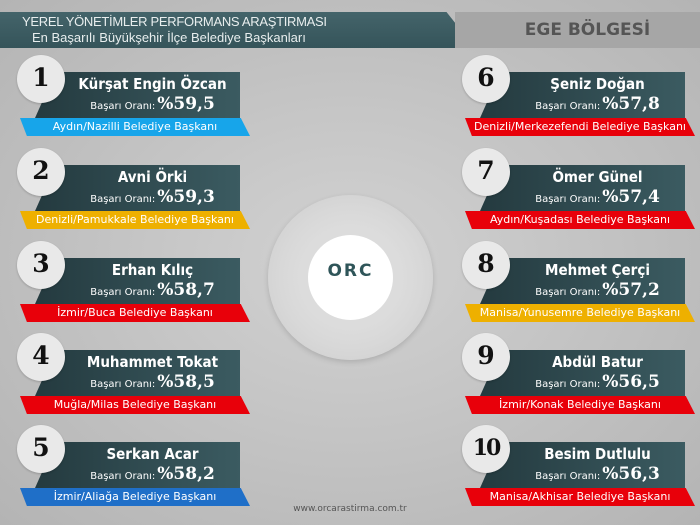 The width and height of the screenshot is (700, 525). I want to click on success-rate: Başarı Oranı: %58,2, so click(152, 474).